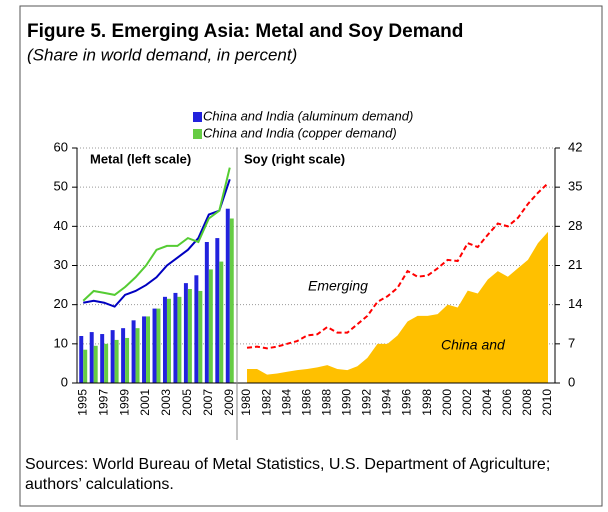  Describe the element at coordinates (103, 402) in the screenshot. I see `x-tick-label: 1997` at that location.